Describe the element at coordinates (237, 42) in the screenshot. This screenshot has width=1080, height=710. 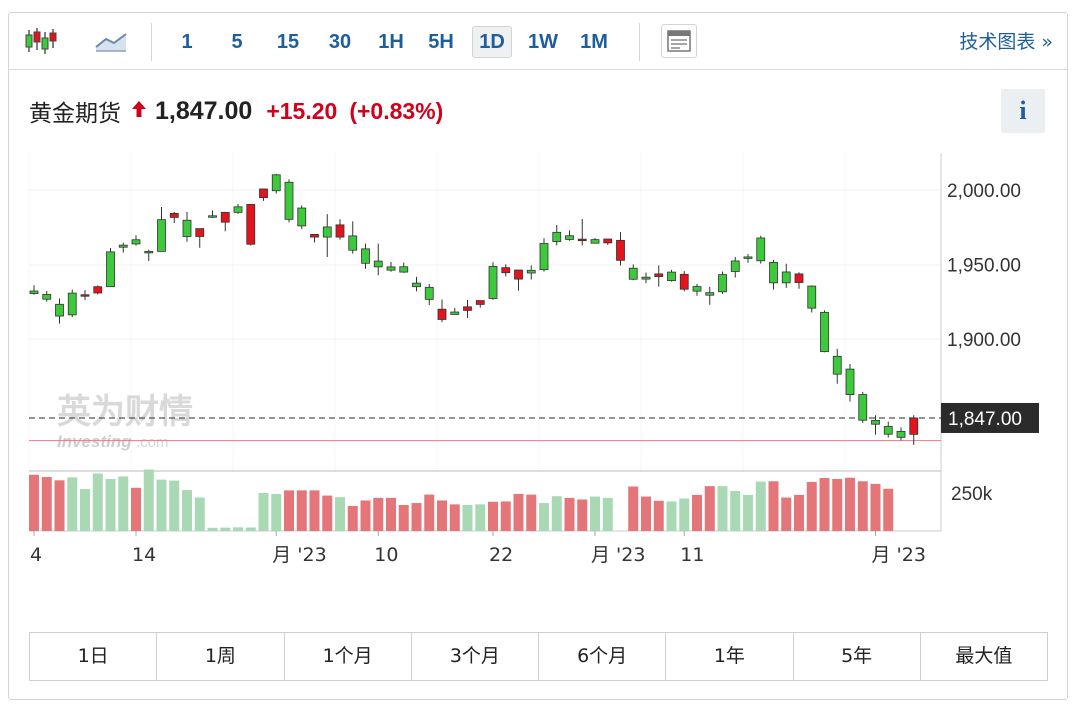
I see `timeframe-5: 5` at that location.